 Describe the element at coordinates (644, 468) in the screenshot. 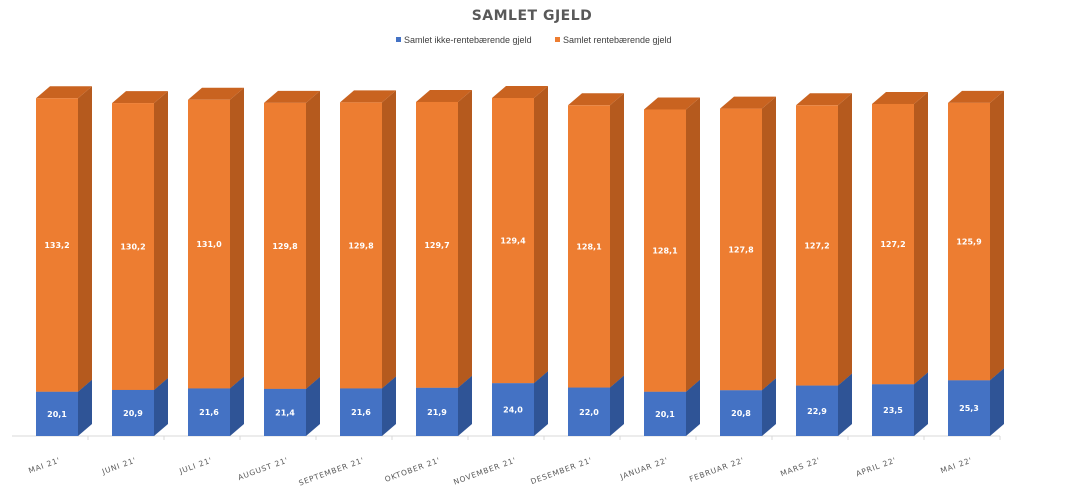

I see `x-tick-label: JANUAR 22'` at that location.